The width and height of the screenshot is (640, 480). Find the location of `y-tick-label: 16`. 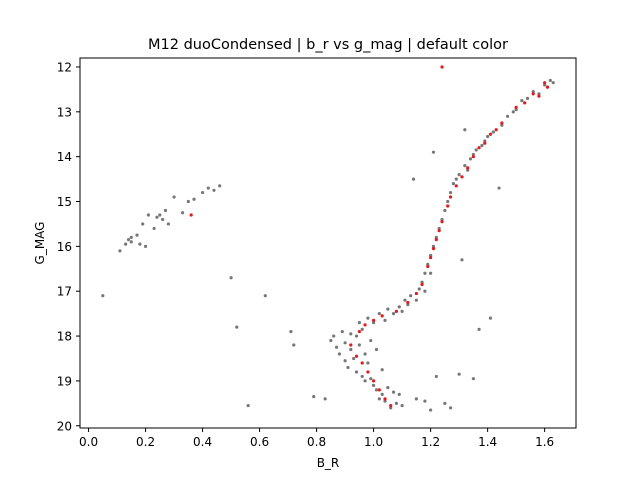

y-tick-label: 16 is located at coordinates (64, 247).